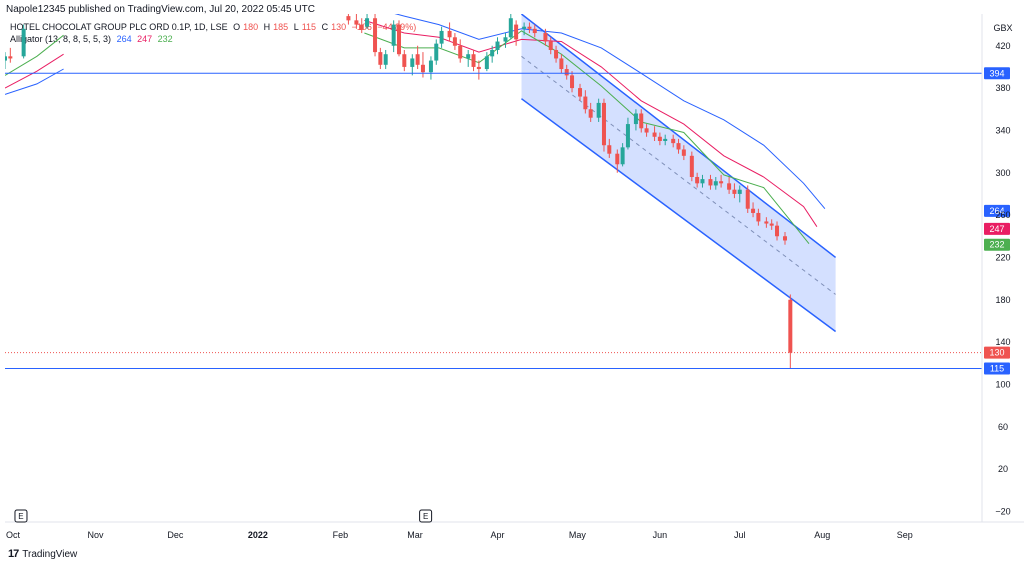 The height and width of the screenshot is (567, 1024). I want to click on y-tick-label: 180, so click(1002, 300).